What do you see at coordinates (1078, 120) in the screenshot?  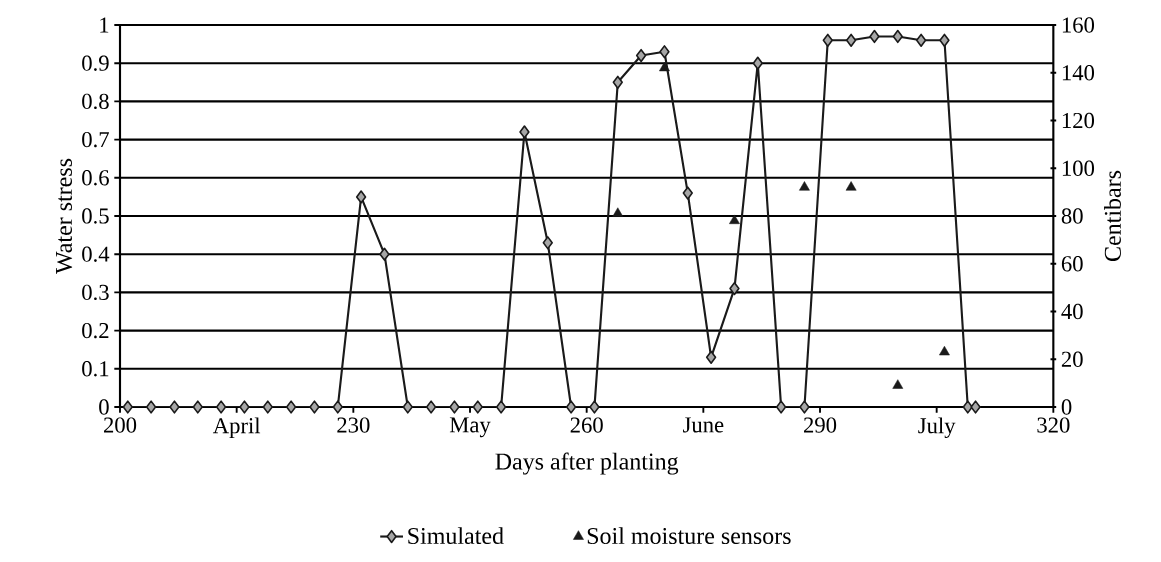 I see `y2-tick-label: 120` at bounding box center [1078, 120].